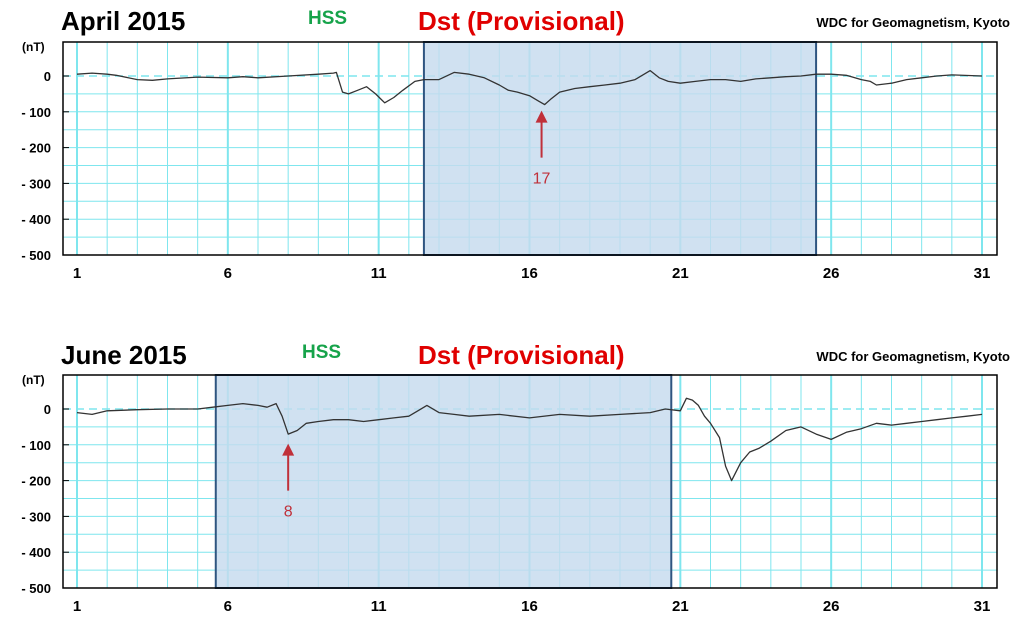 This screenshot has height=618, width=1024. I want to click on panel2-x-tick-label: 1, so click(77, 606).